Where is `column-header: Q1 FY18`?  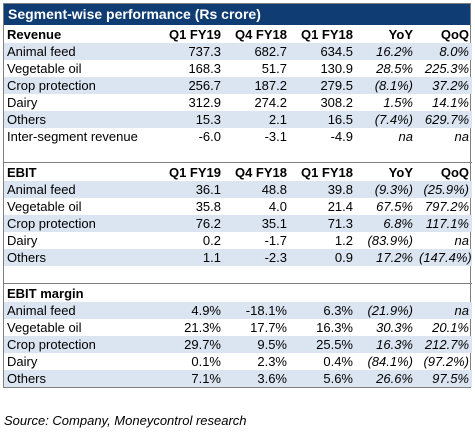
column-header: Q1 FY18 is located at coordinates (323, 171).